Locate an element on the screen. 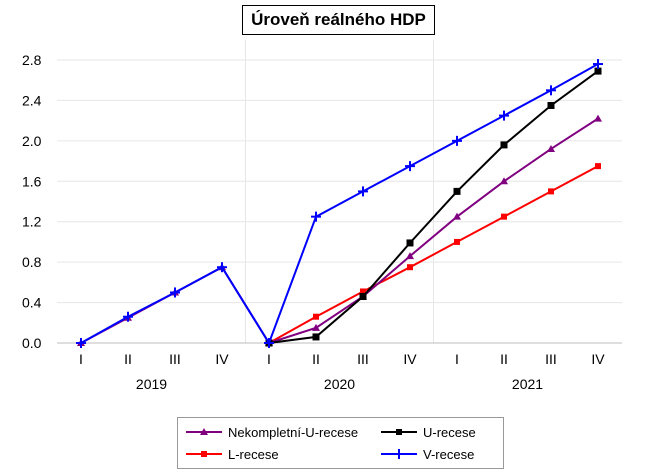  legend-marker-red is located at coordinates (204, 454).